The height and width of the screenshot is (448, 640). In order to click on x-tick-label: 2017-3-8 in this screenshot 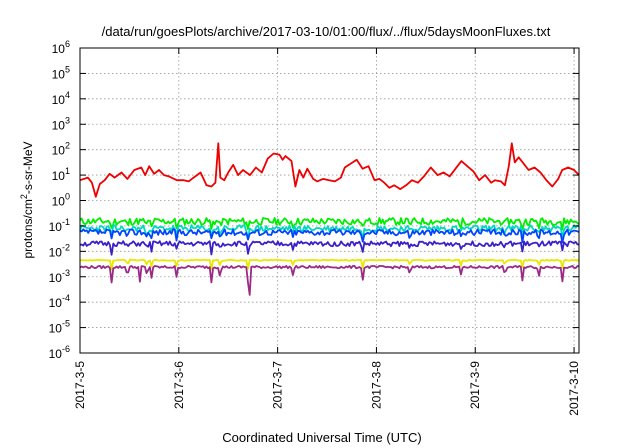, I will do `click(376, 385)`.